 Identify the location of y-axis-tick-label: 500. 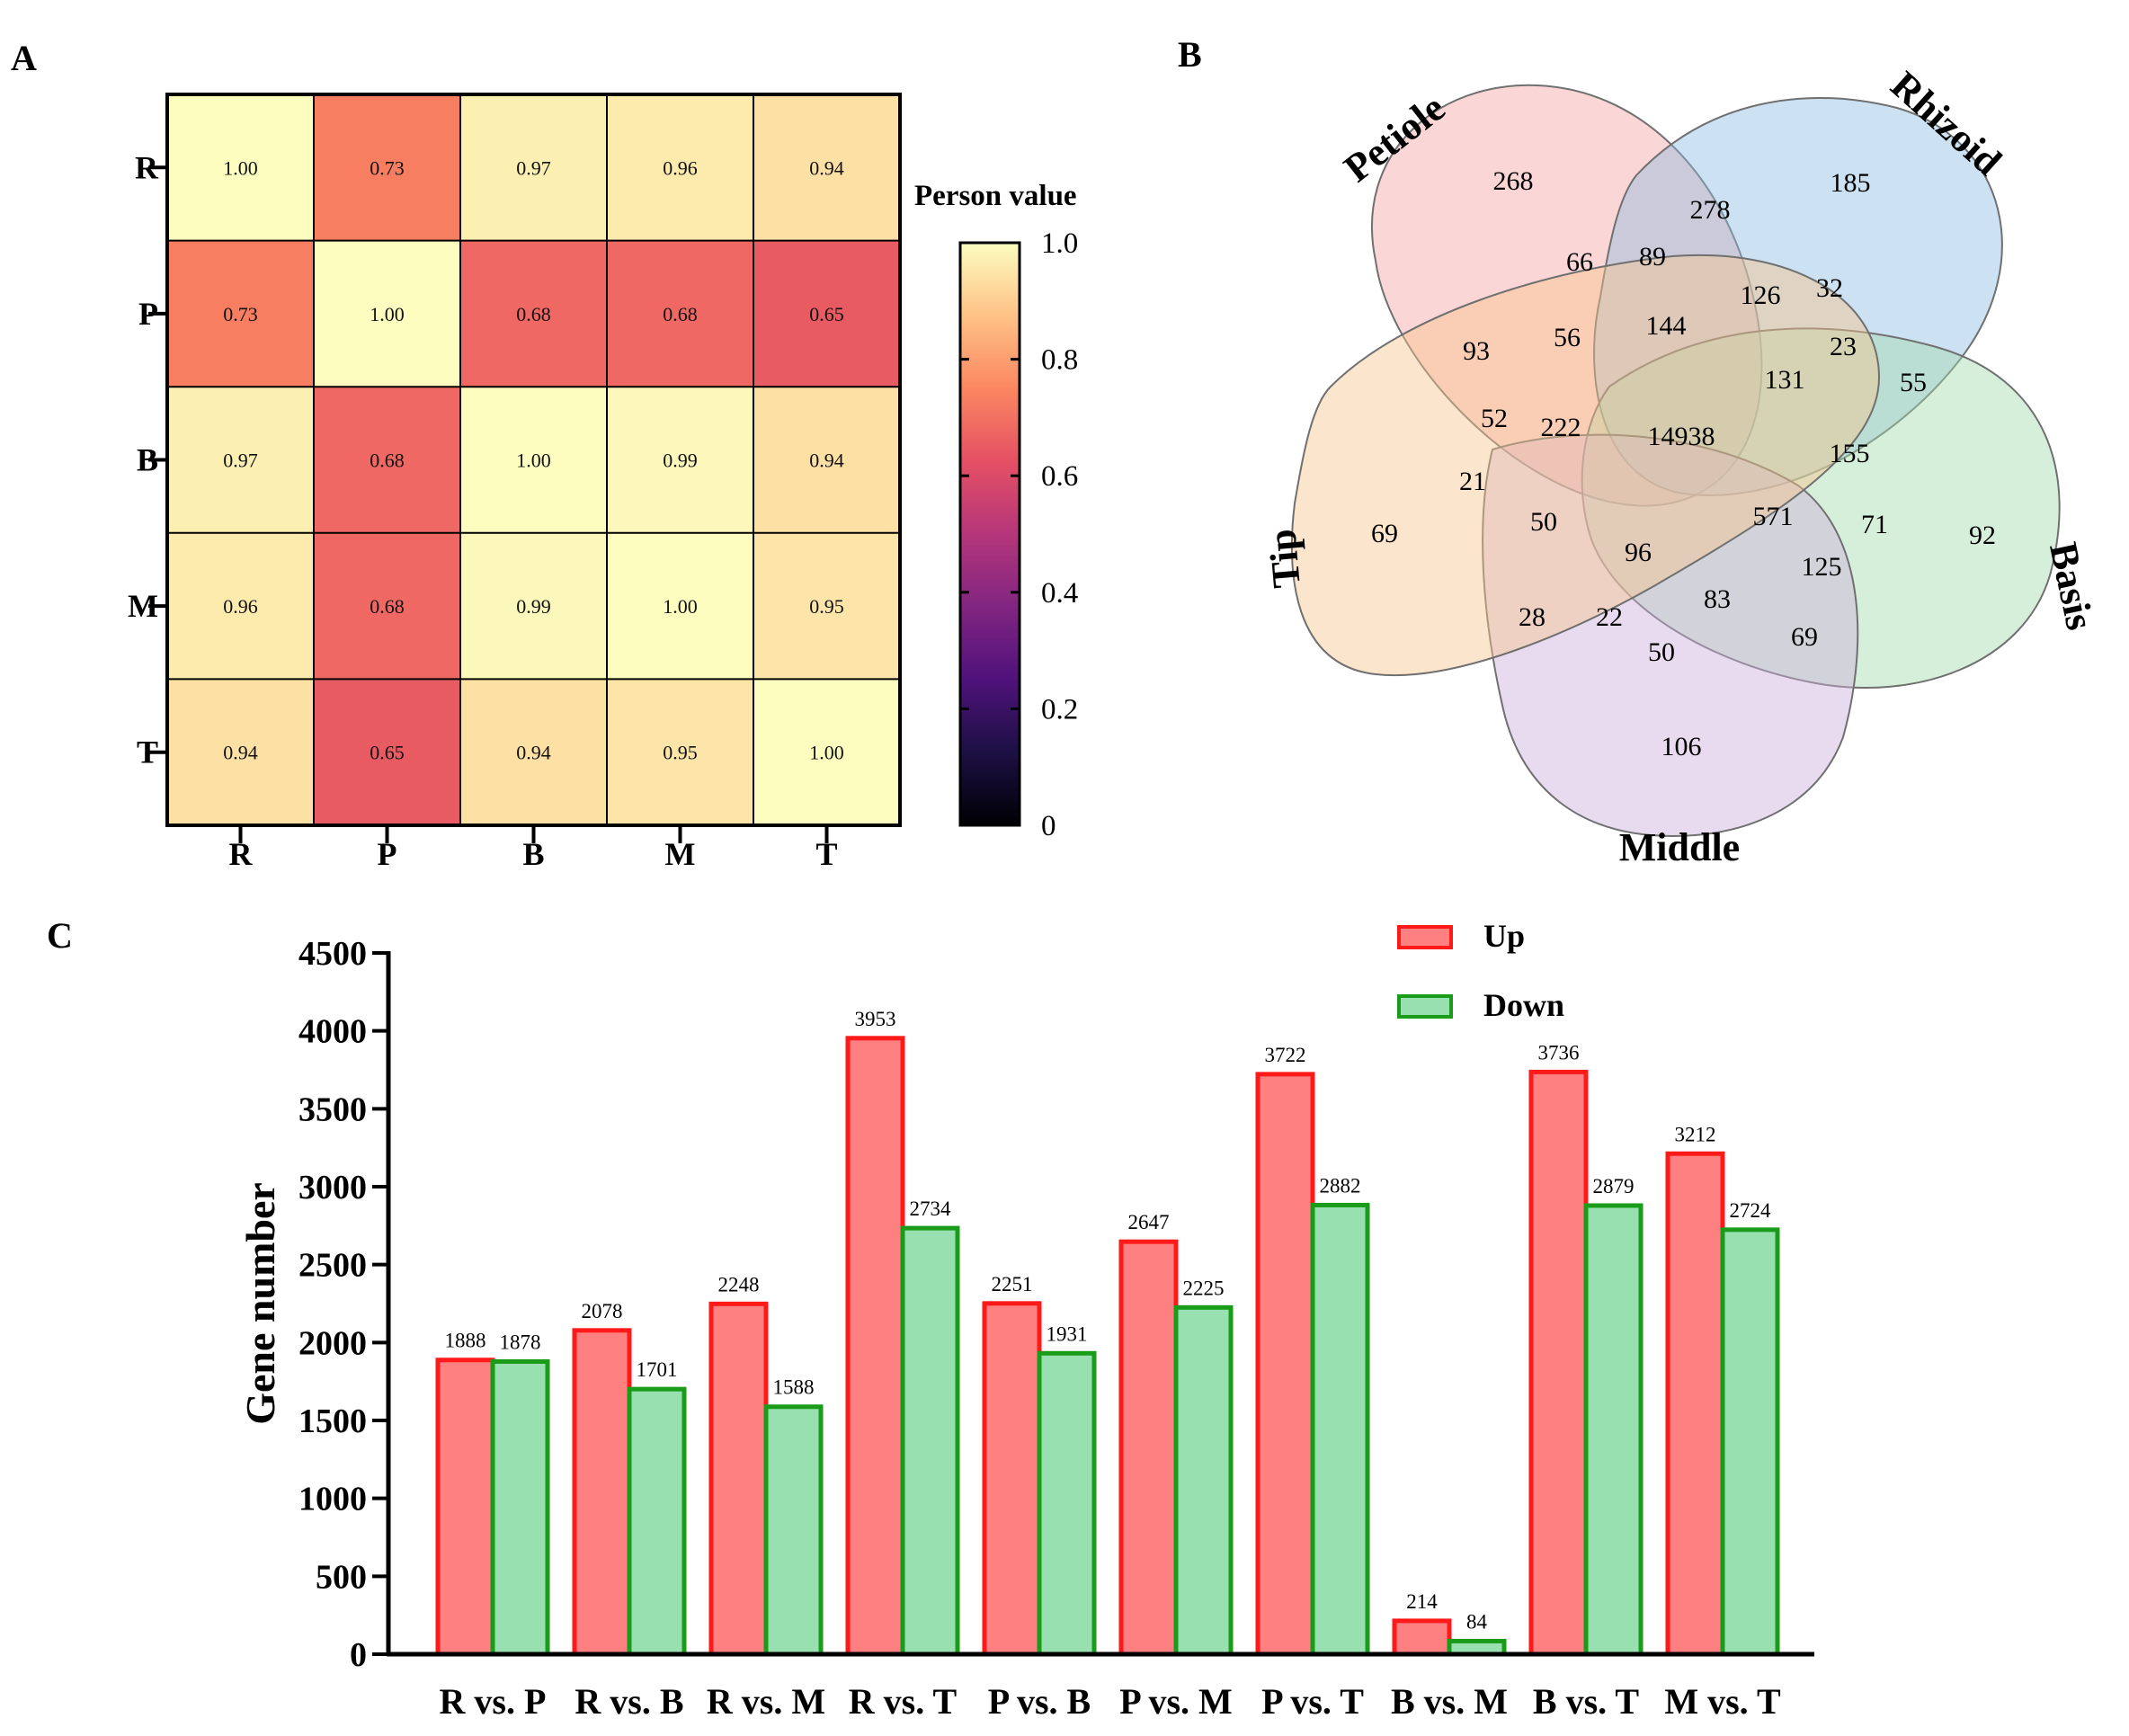
(341, 1577).